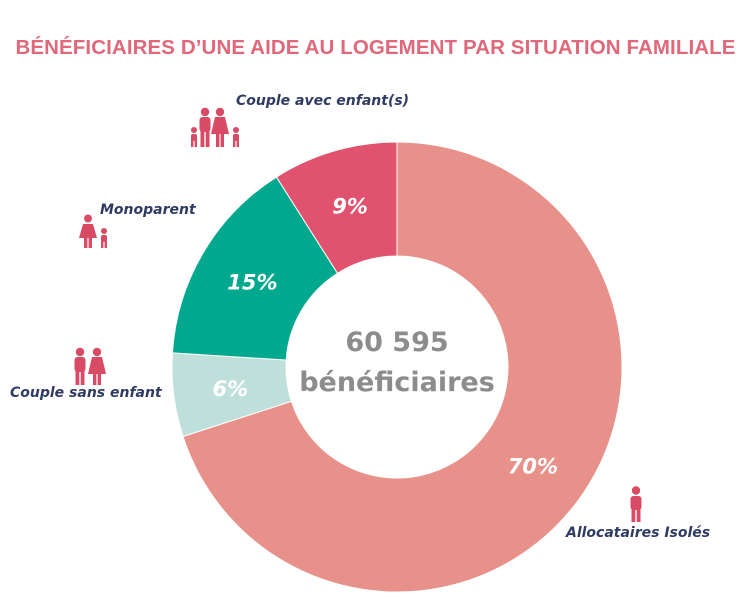 The image size is (751, 616). Describe the element at coordinates (230, 389) in the screenshot. I see `pct-label-2: 6%` at that location.